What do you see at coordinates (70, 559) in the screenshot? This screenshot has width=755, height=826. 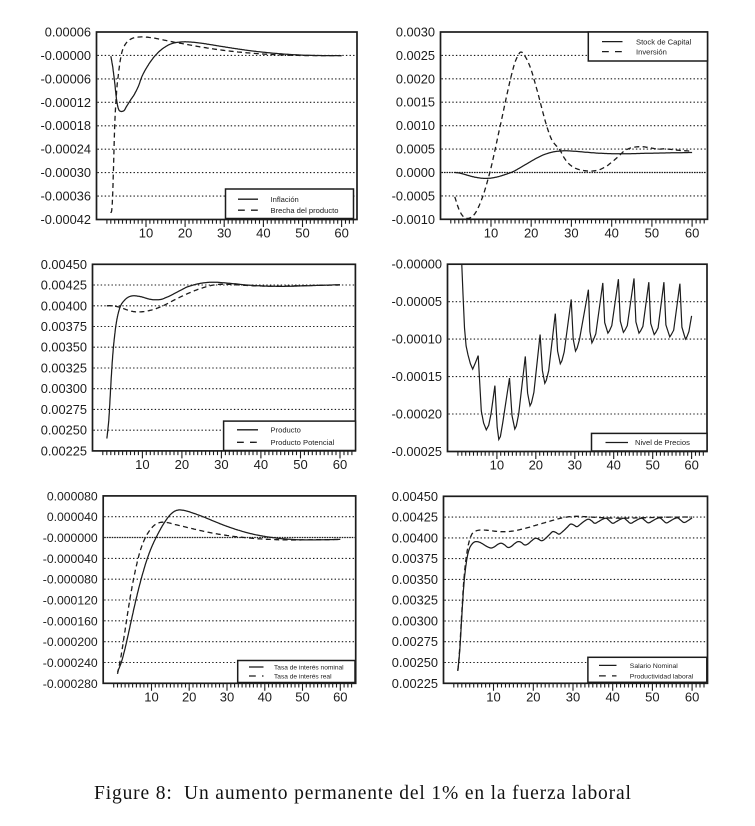 I see `svg-text: -0.000040` at bounding box center [70, 559].